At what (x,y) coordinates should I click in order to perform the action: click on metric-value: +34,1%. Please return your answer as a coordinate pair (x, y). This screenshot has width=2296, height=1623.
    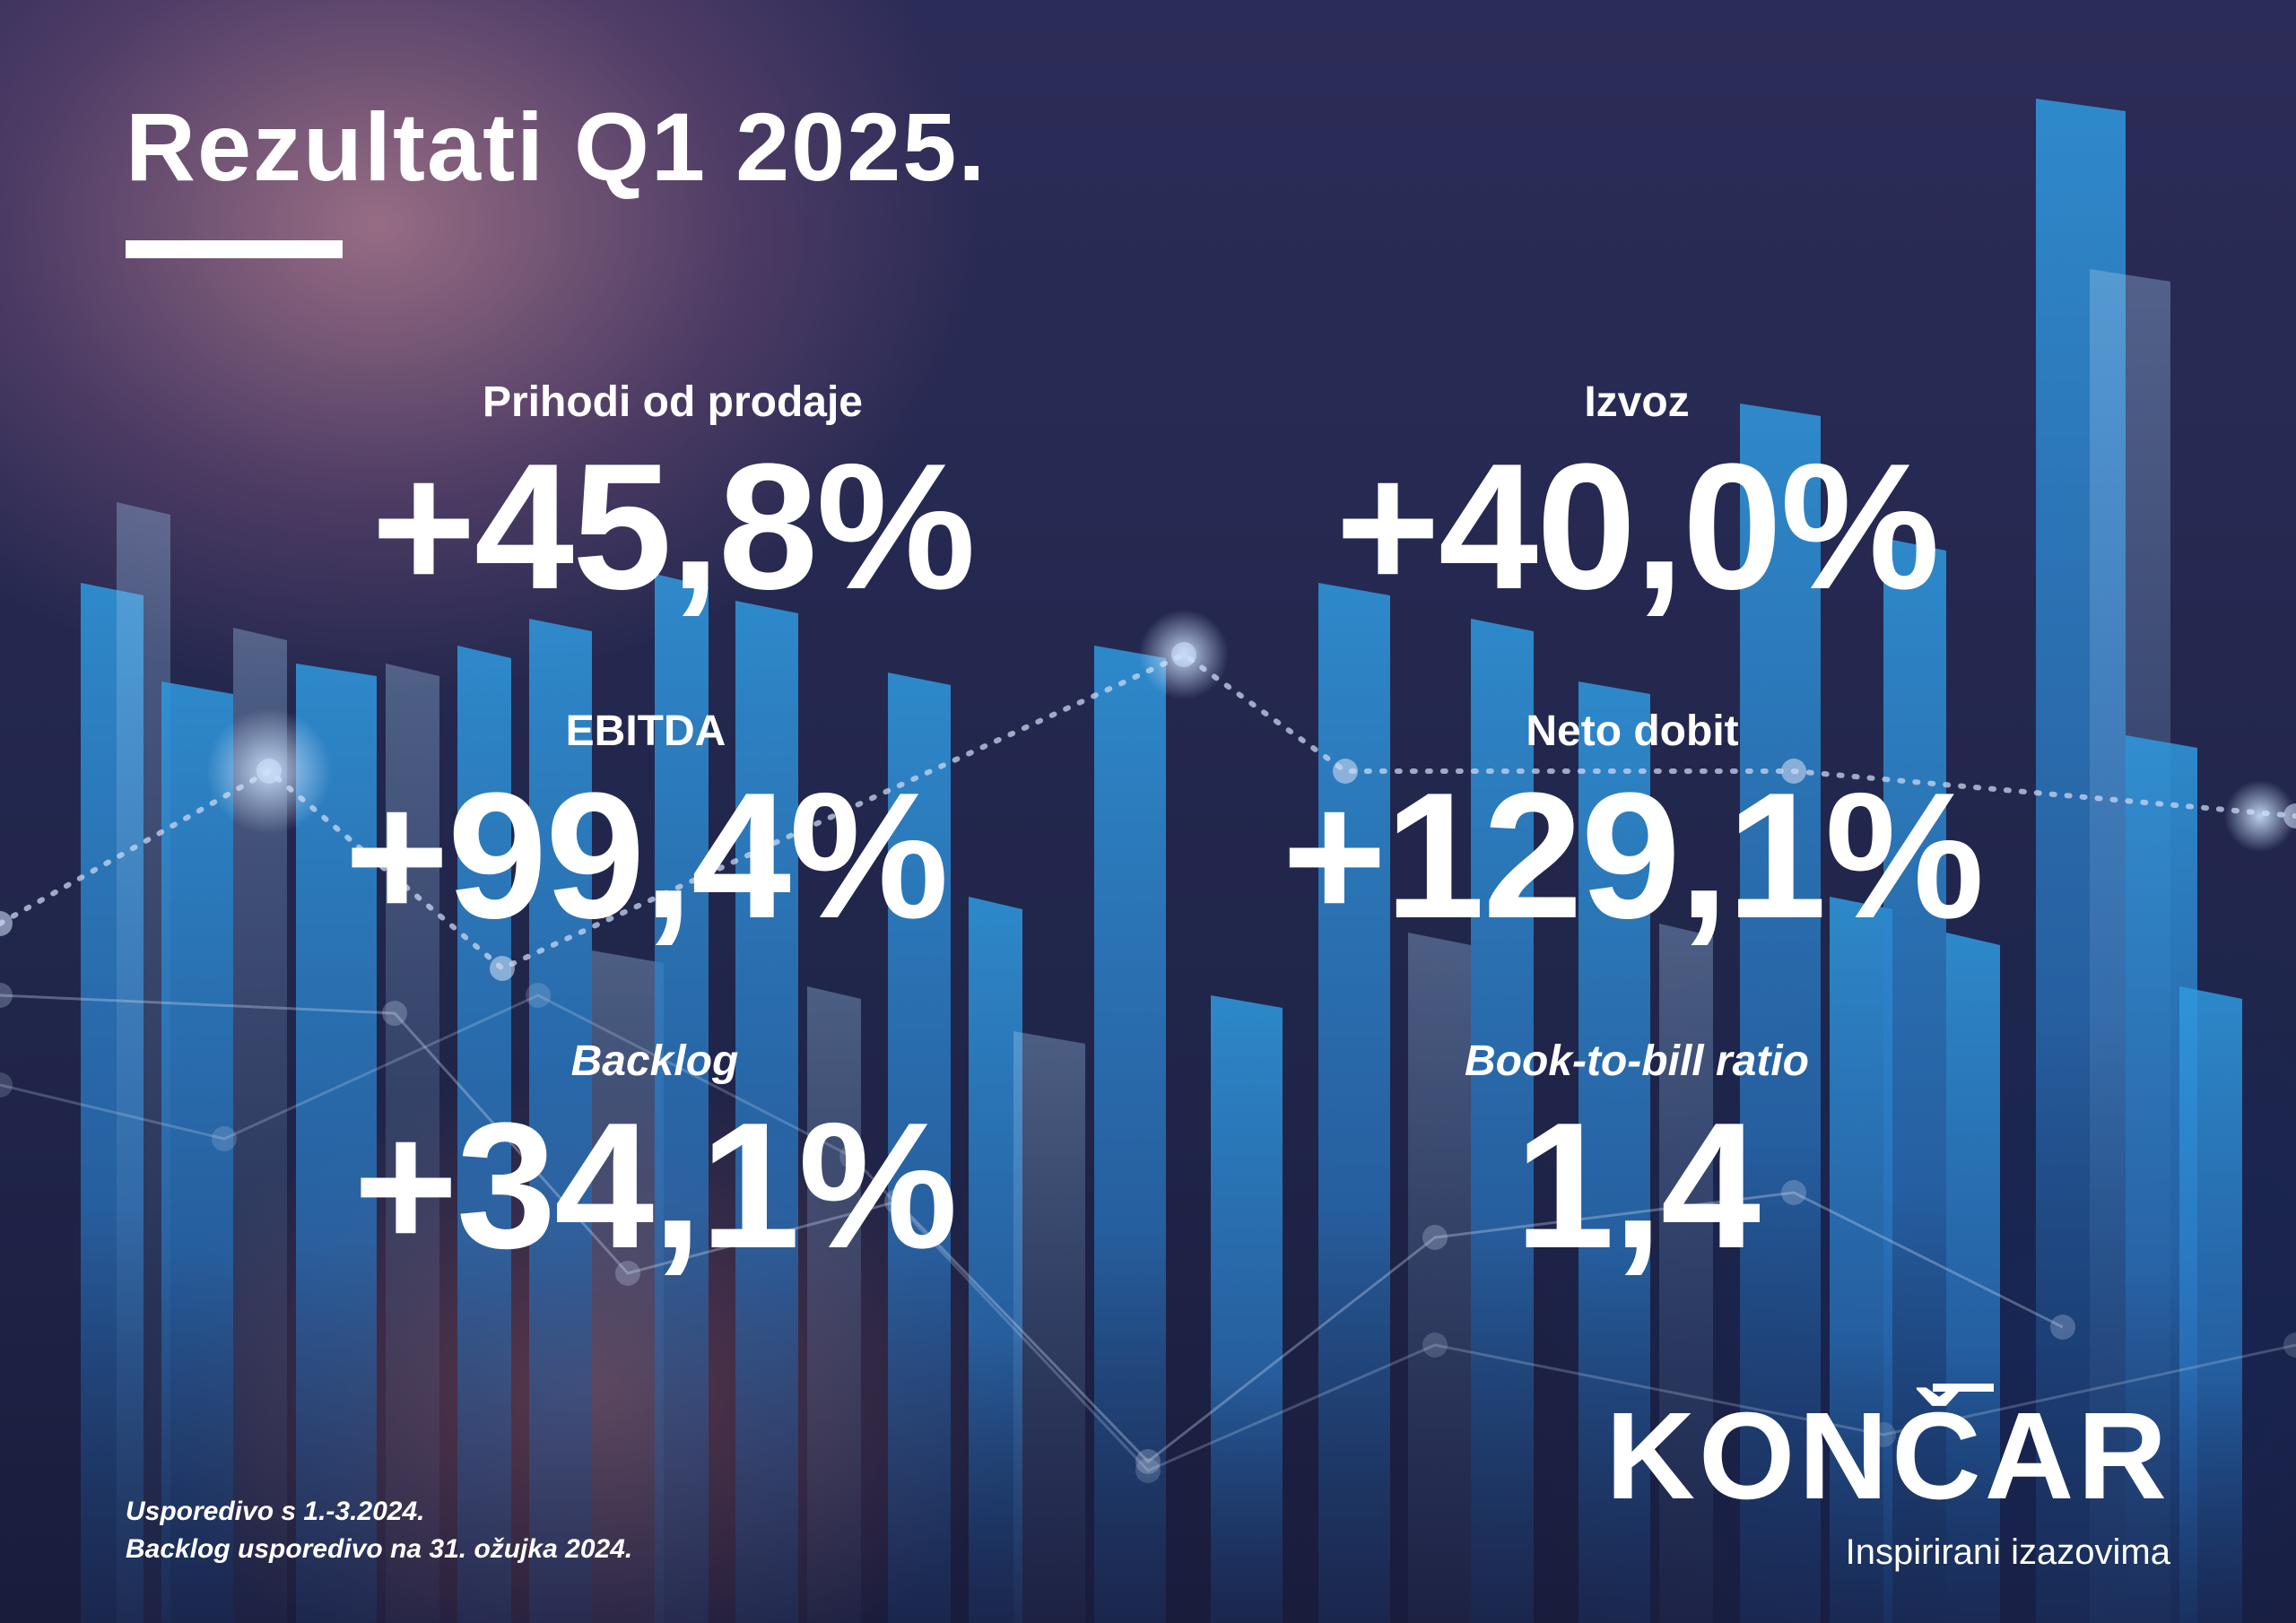
    Looking at the image, I should click on (655, 1186).